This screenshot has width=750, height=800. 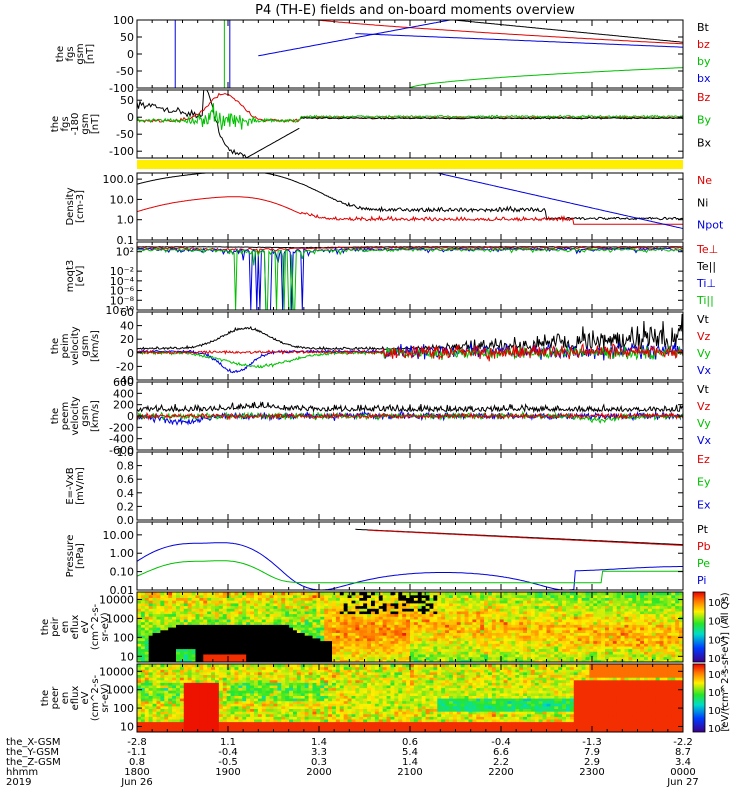 I want to click on y-tick-label: 0, so click(x=130, y=117).